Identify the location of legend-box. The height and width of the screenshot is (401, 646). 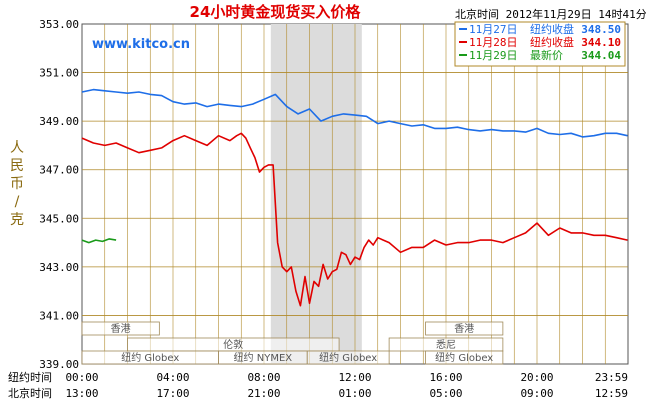
(540, 44).